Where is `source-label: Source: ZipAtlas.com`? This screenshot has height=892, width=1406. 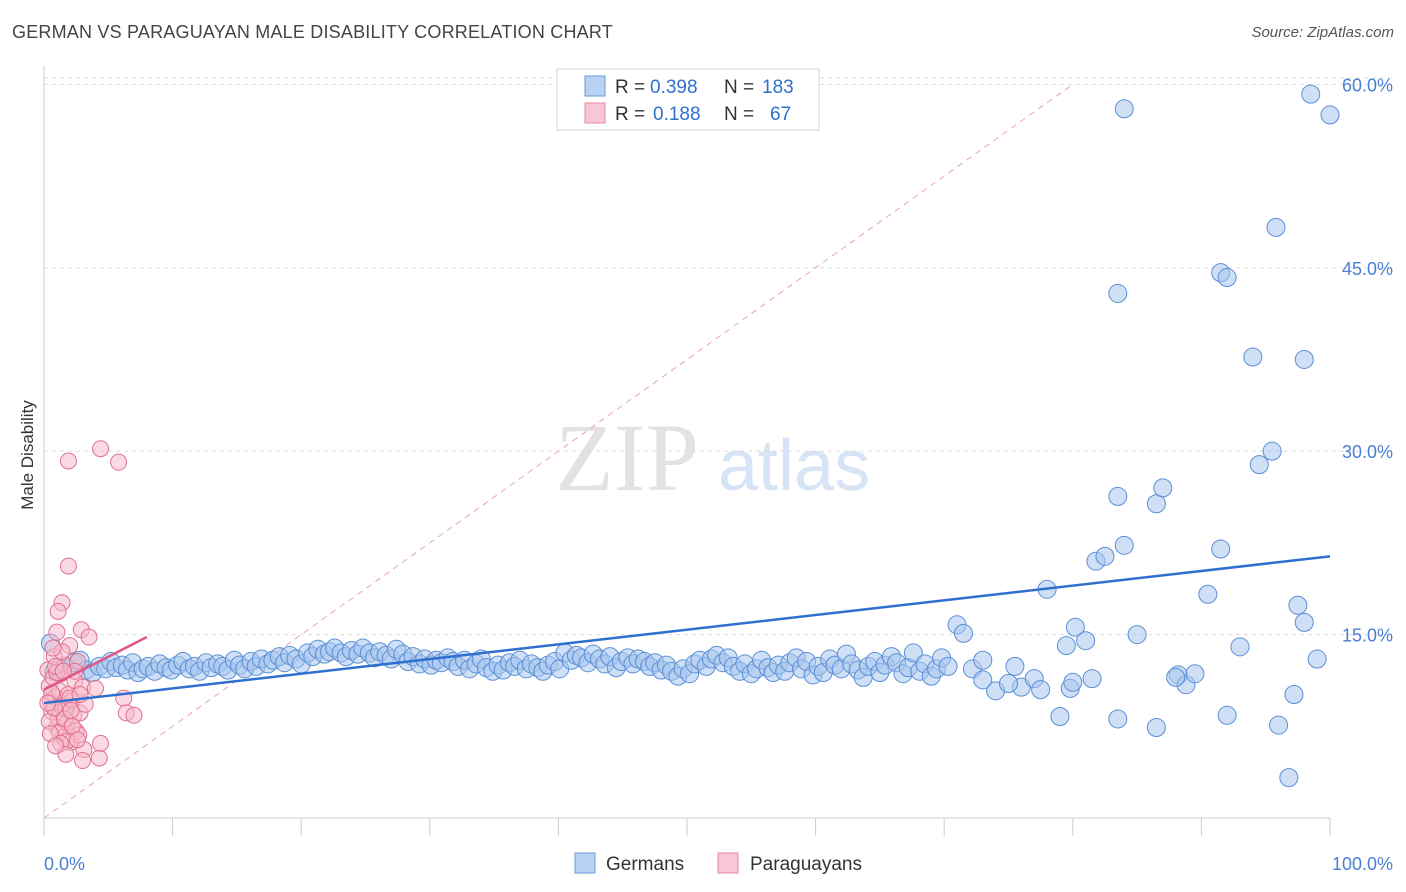 source-label: Source: ZipAtlas.com is located at coordinates (1322, 32).